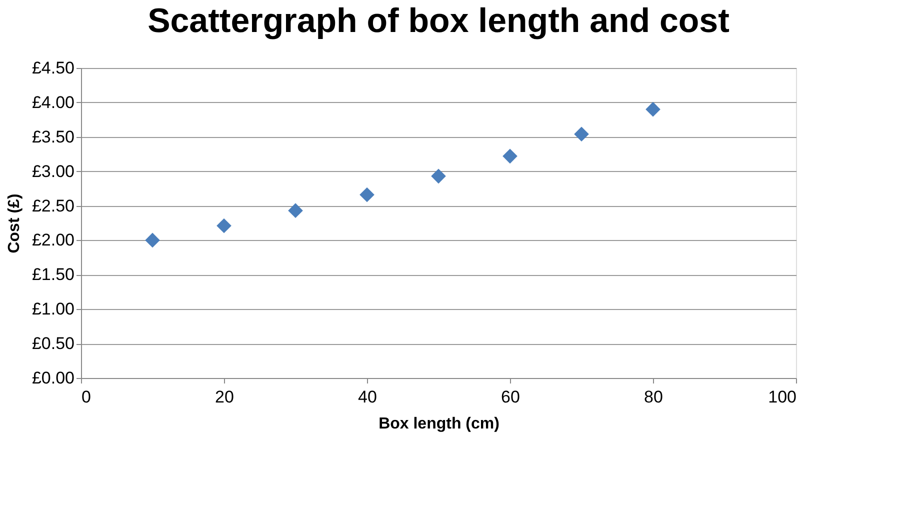 The height and width of the screenshot is (530, 912). Describe the element at coordinates (53, 171) in the screenshot. I see `y-tick-label: £3.00` at that location.